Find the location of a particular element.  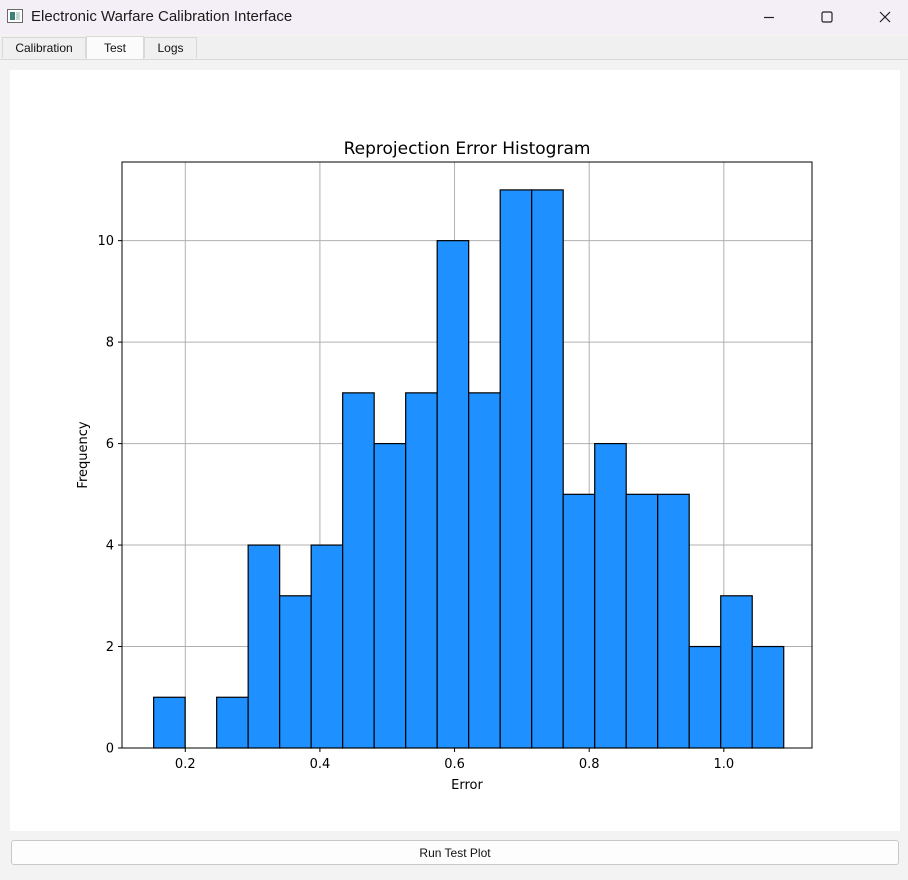

maximize-button is located at coordinates (827, 17).